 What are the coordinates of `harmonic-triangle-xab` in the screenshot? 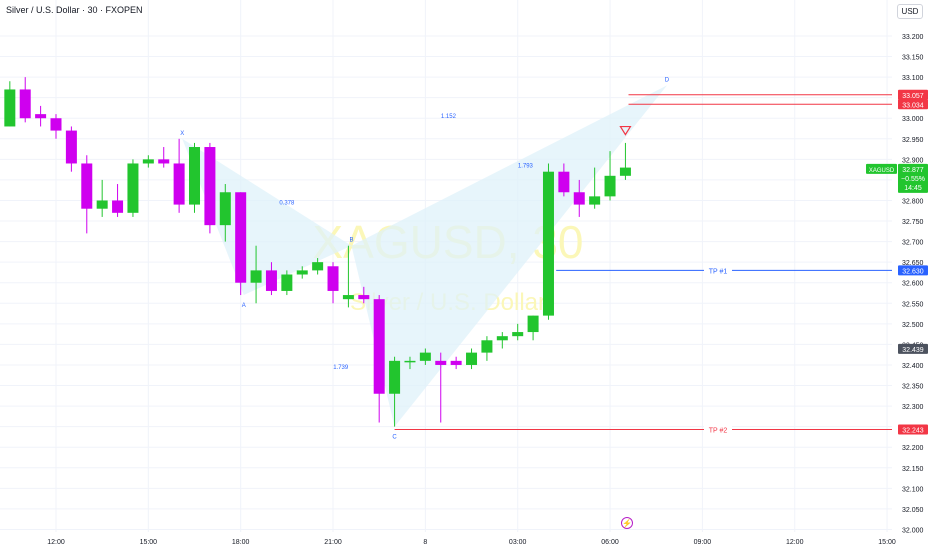 It's located at (267, 217).